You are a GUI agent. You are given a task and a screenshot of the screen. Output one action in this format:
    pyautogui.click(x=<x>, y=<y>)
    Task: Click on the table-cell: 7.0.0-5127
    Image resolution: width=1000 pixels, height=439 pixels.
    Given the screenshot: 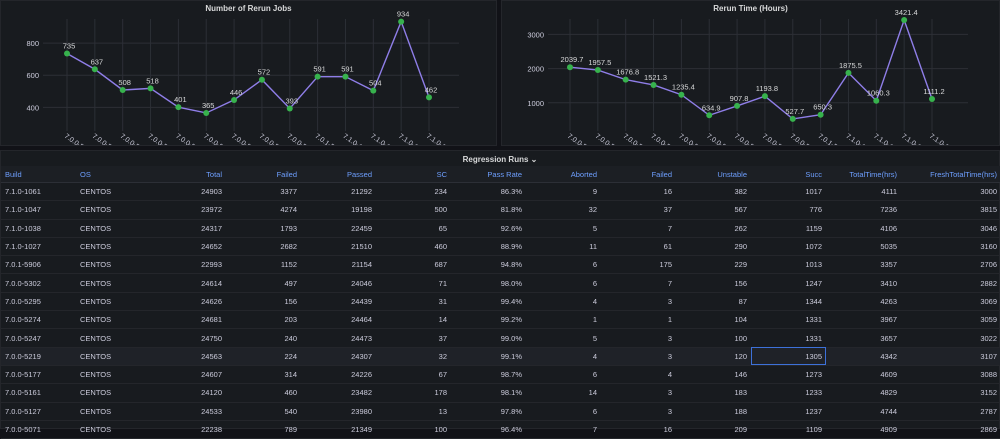 What is the action you would take?
    pyautogui.click(x=38, y=411)
    